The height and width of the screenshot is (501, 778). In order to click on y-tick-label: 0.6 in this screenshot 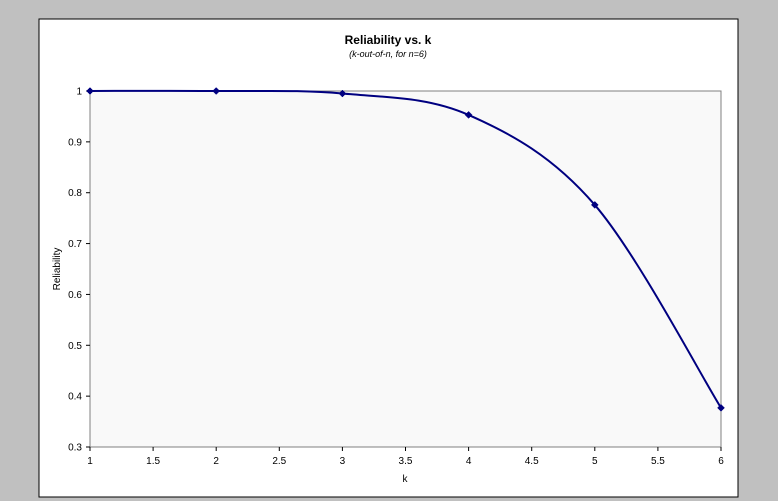, I will do `click(75, 295)`.